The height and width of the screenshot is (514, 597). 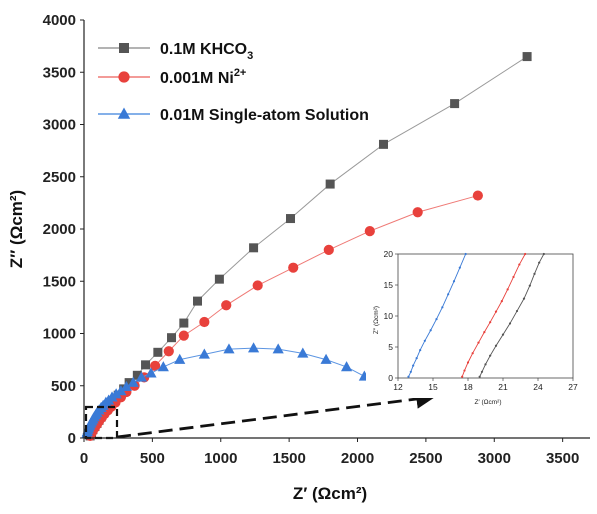 I want to click on y-tick-label: 1000, so click(x=59, y=334).